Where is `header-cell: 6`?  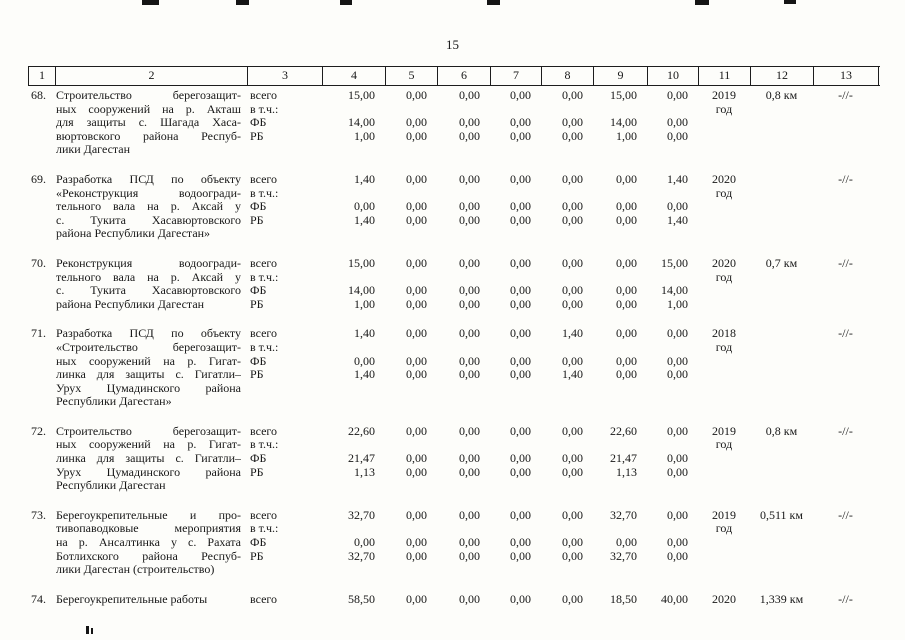
header-cell: 6 is located at coordinates (464, 76).